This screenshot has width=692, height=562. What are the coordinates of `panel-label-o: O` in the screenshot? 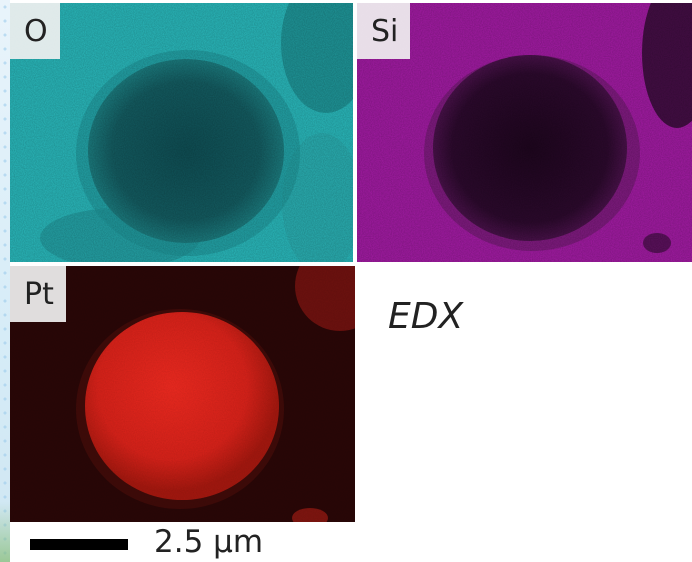 It's located at (35, 31).